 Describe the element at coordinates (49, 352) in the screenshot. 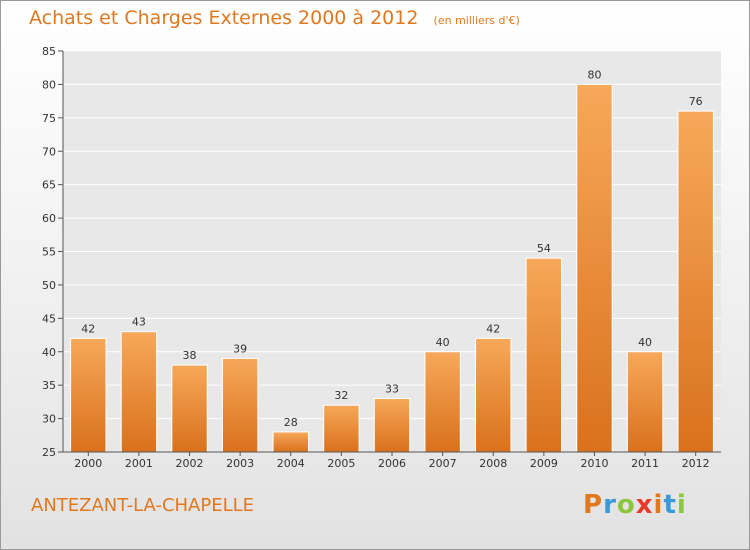

I see `y-tick-label: 40` at that location.